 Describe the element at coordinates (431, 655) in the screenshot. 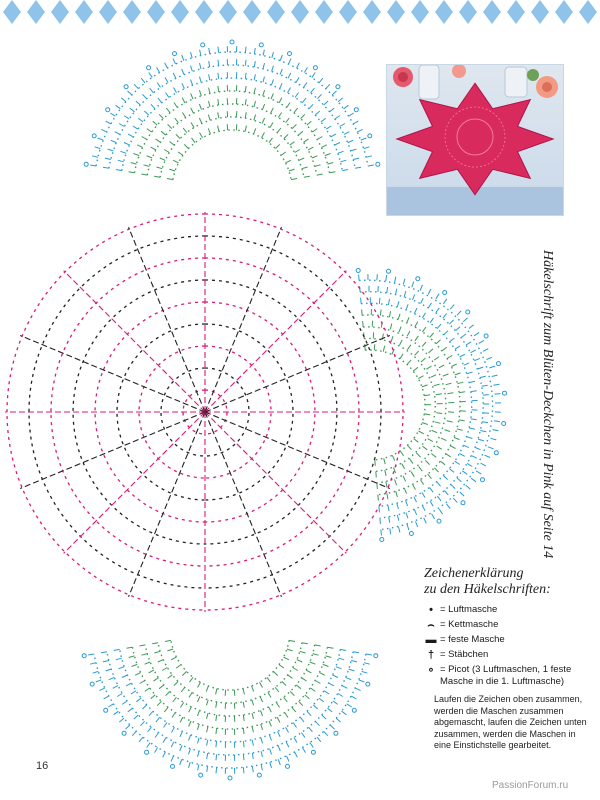

I see `cross-icon: †` at that location.